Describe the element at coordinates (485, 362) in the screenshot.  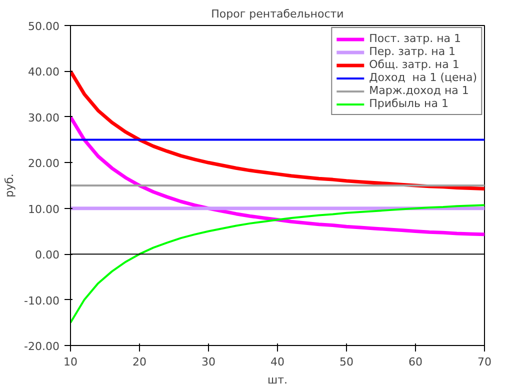
I see `x-tick-label: 70` at that location.